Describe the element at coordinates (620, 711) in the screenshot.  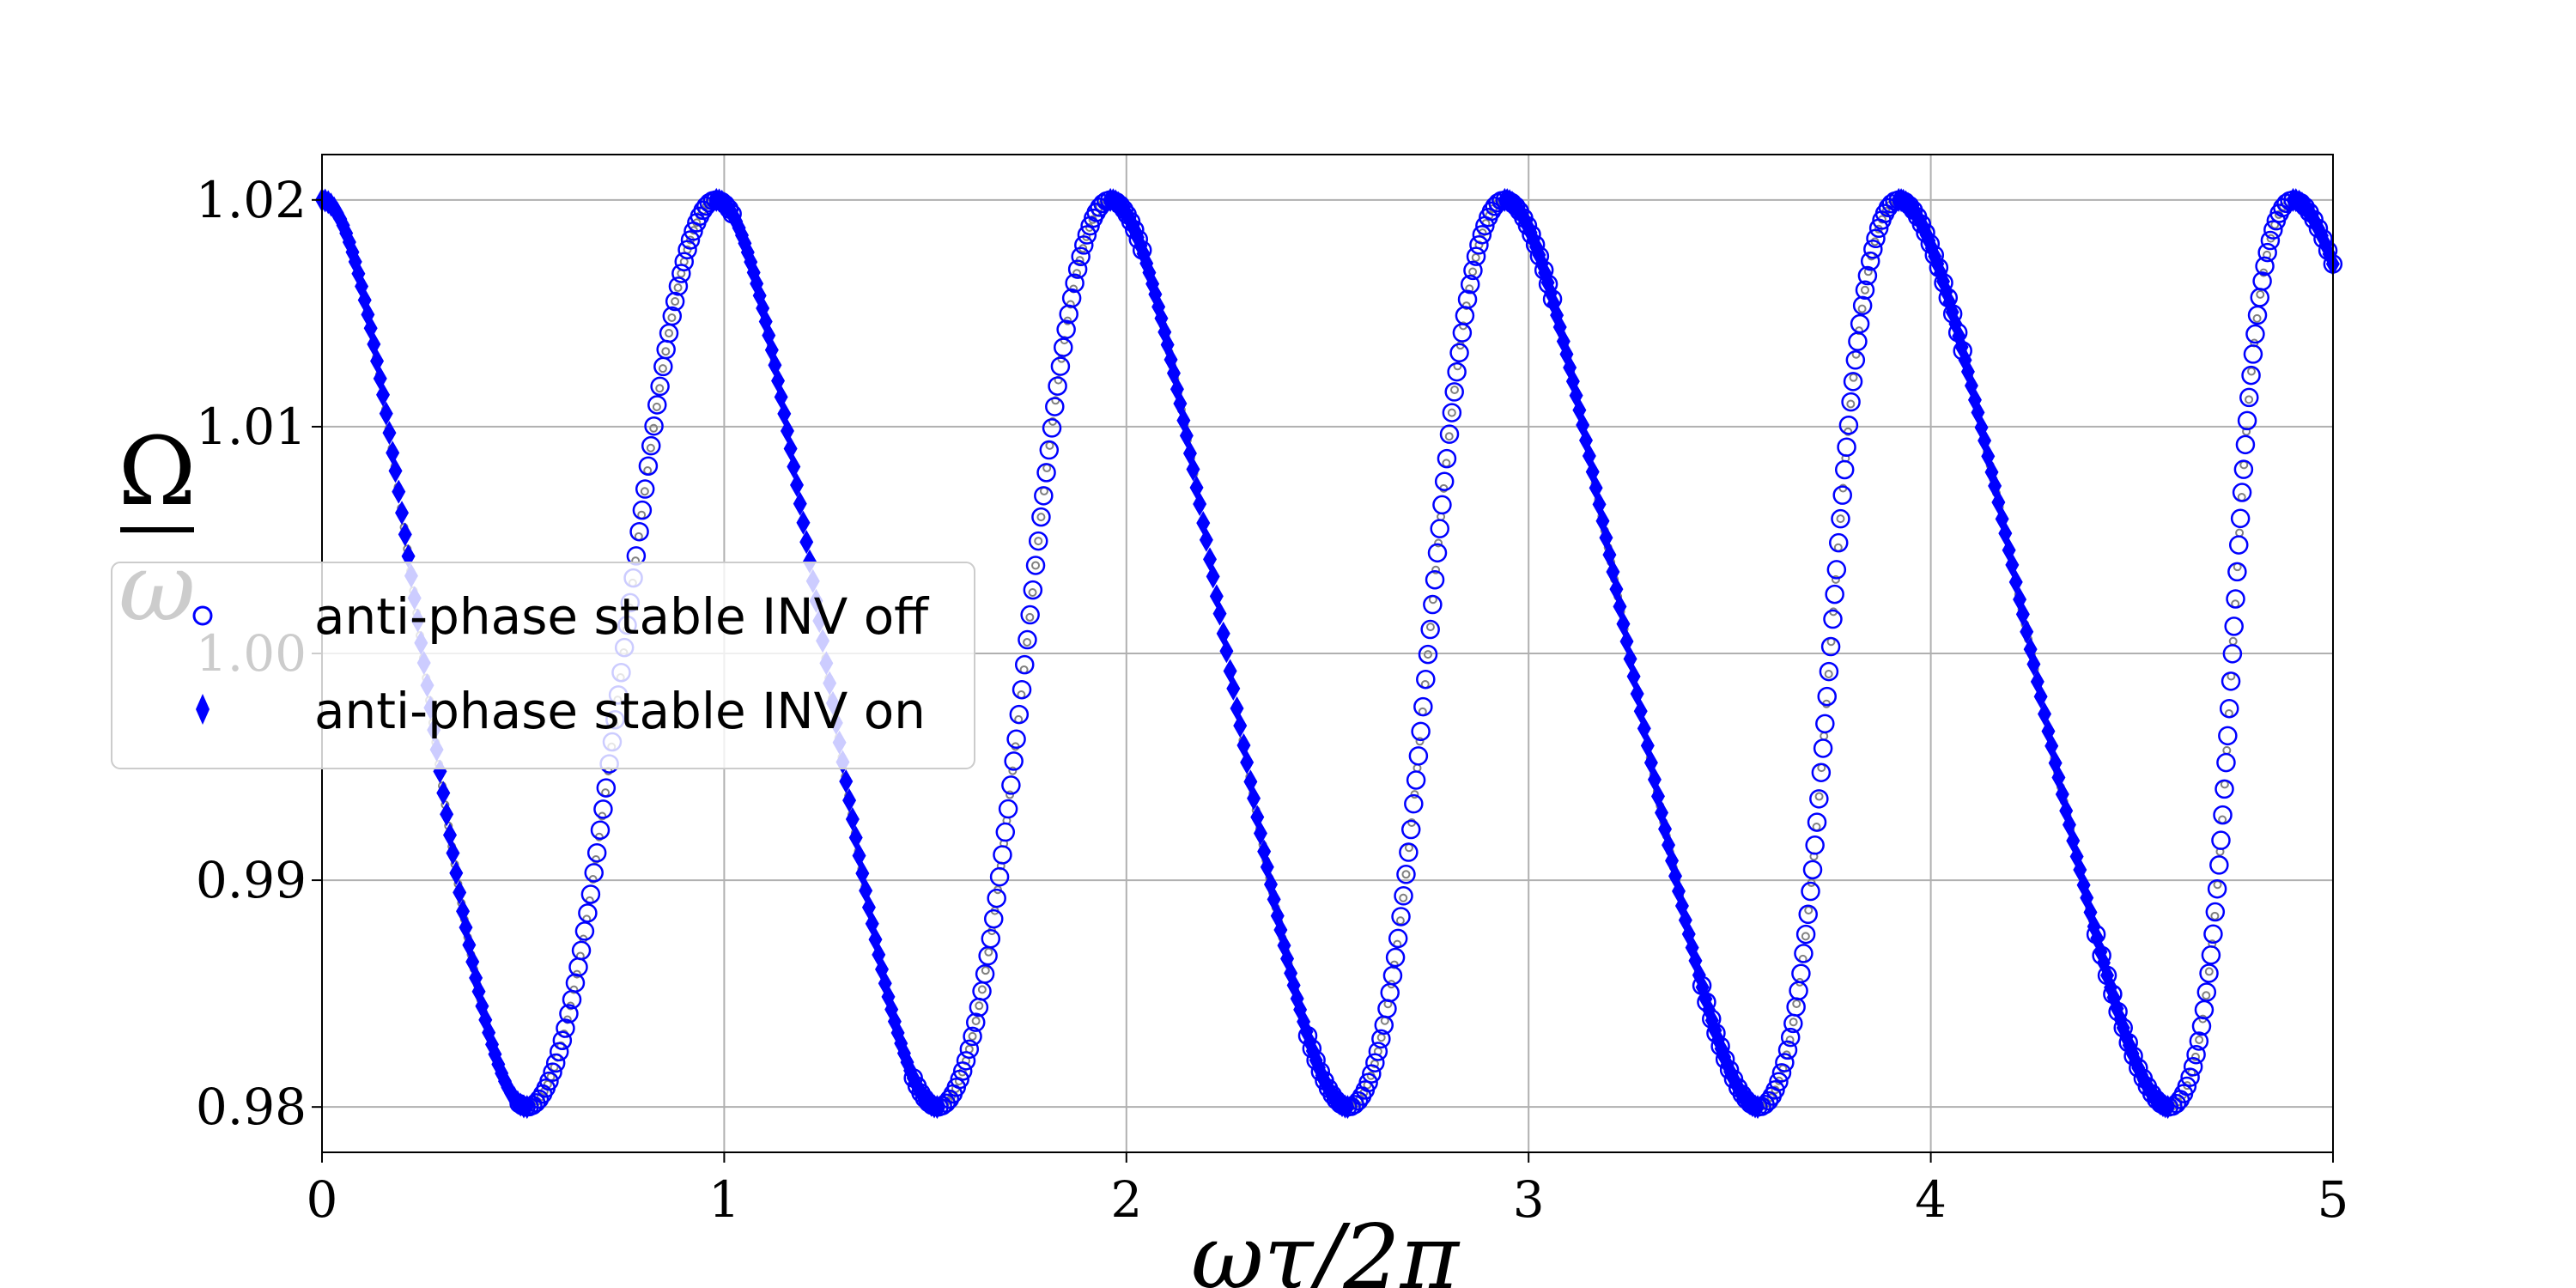
I see `legend-label-inv-on: anti-phase stable INV on` at that location.